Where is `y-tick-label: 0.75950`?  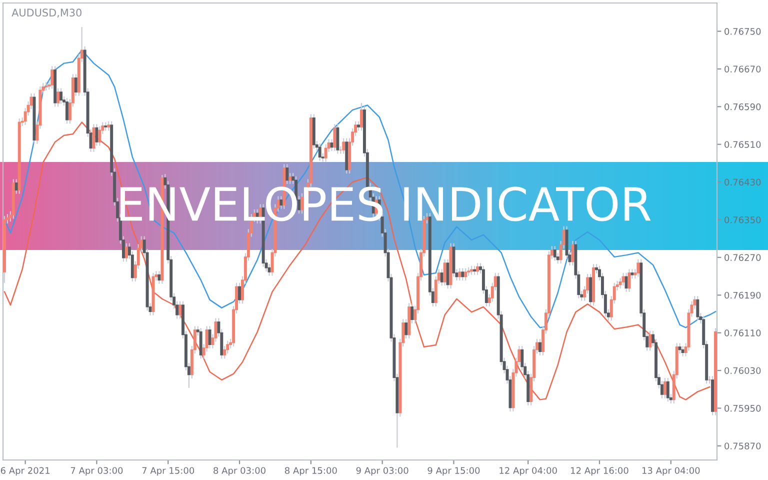 y-tick-label: 0.75950 is located at coordinates (742, 408).